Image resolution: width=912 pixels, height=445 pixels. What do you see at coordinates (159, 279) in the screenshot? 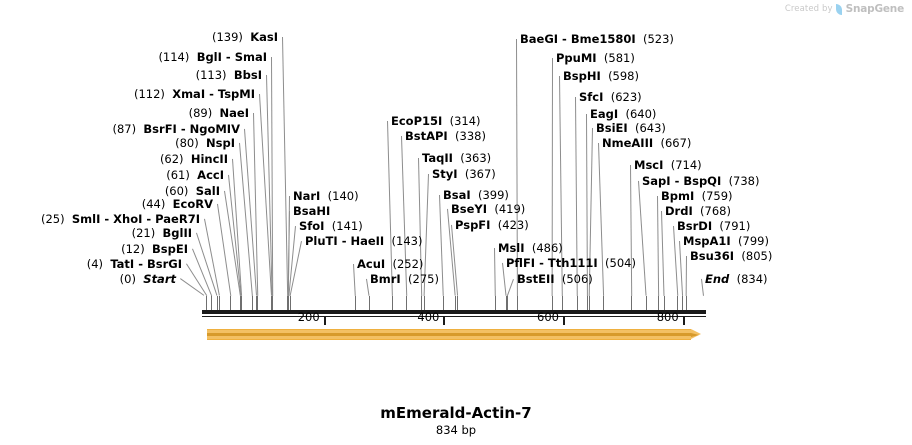
I see `site-name: Start` at bounding box center [159, 279].